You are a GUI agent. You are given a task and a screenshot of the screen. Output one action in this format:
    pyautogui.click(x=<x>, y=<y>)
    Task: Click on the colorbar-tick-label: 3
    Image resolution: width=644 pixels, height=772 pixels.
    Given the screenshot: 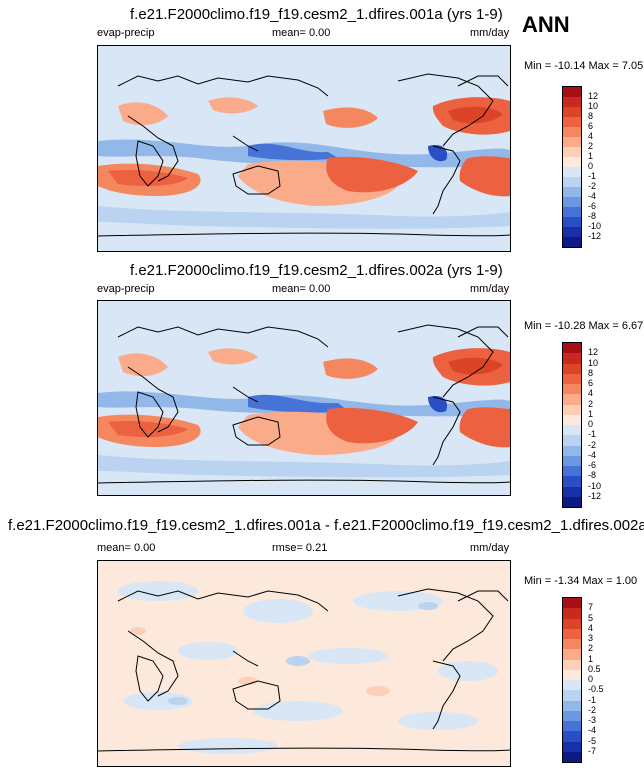 What is the action you would take?
    pyautogui.click(x=591, y=638)
    